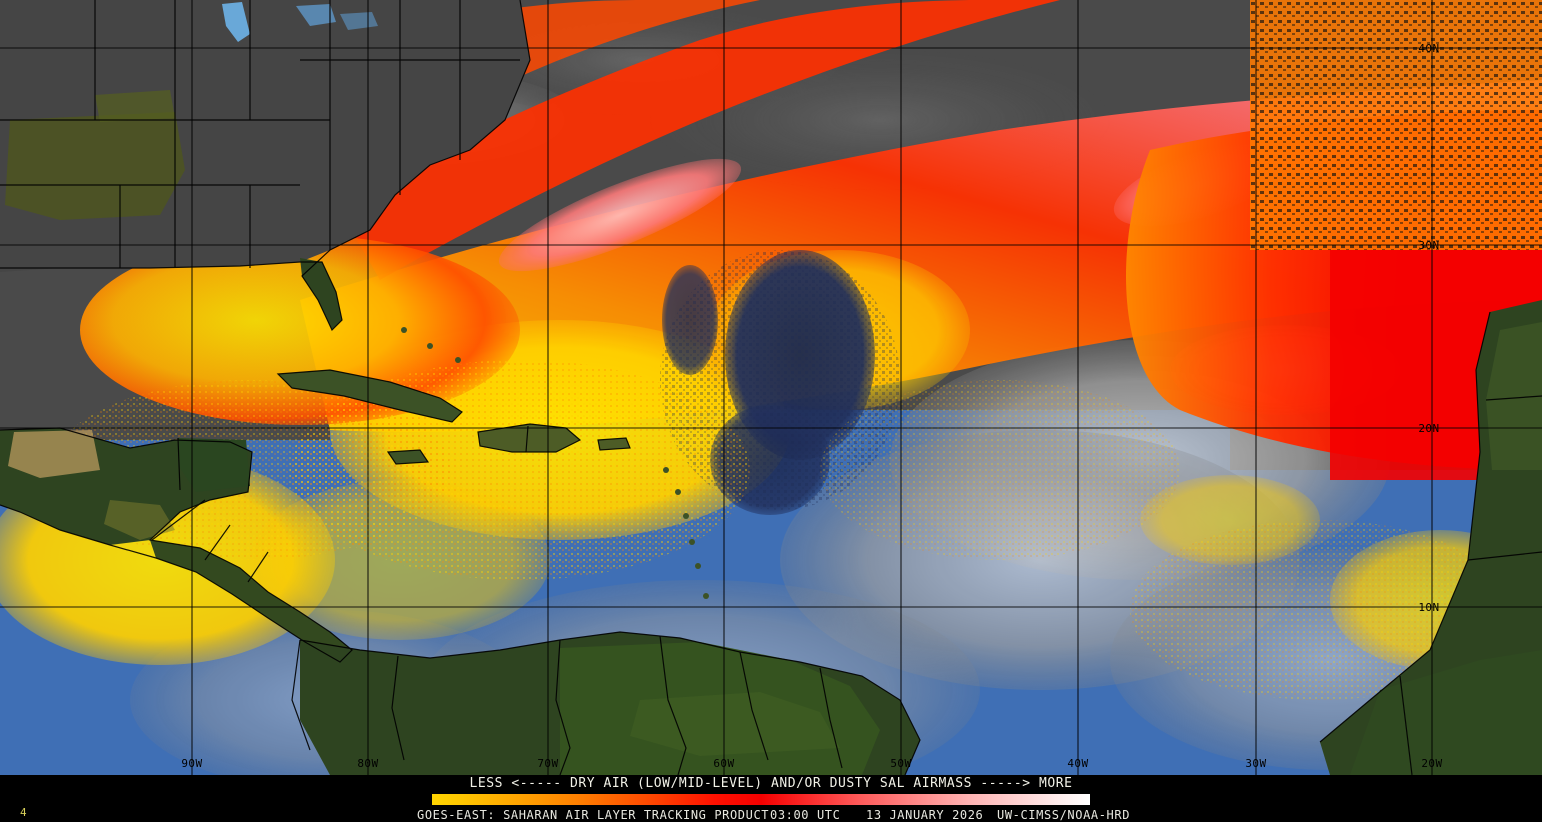 The image size is (1542, 822). Describe the element at coordinates (900, 763) in the screenshot. I see `lon-label-50w: 50W` at that location.